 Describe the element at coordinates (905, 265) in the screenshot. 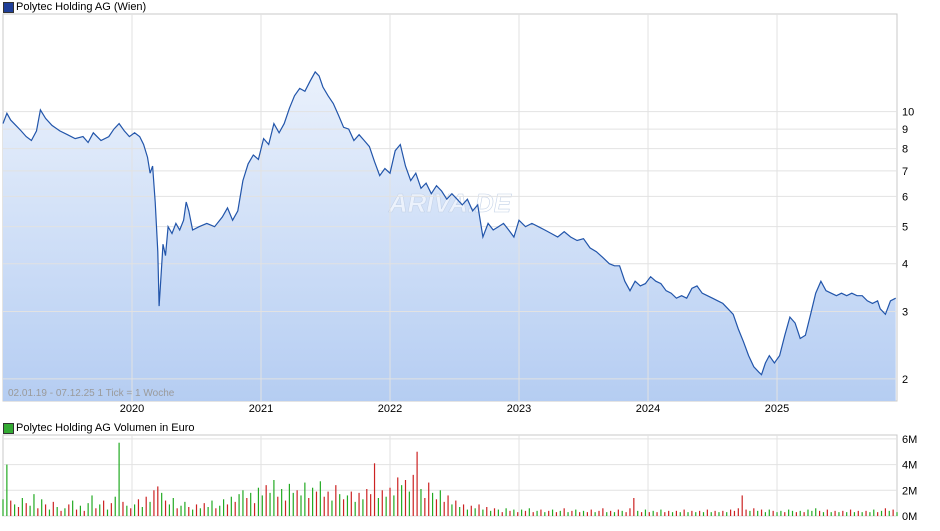

I see `y-tick-label: 4` at that location.